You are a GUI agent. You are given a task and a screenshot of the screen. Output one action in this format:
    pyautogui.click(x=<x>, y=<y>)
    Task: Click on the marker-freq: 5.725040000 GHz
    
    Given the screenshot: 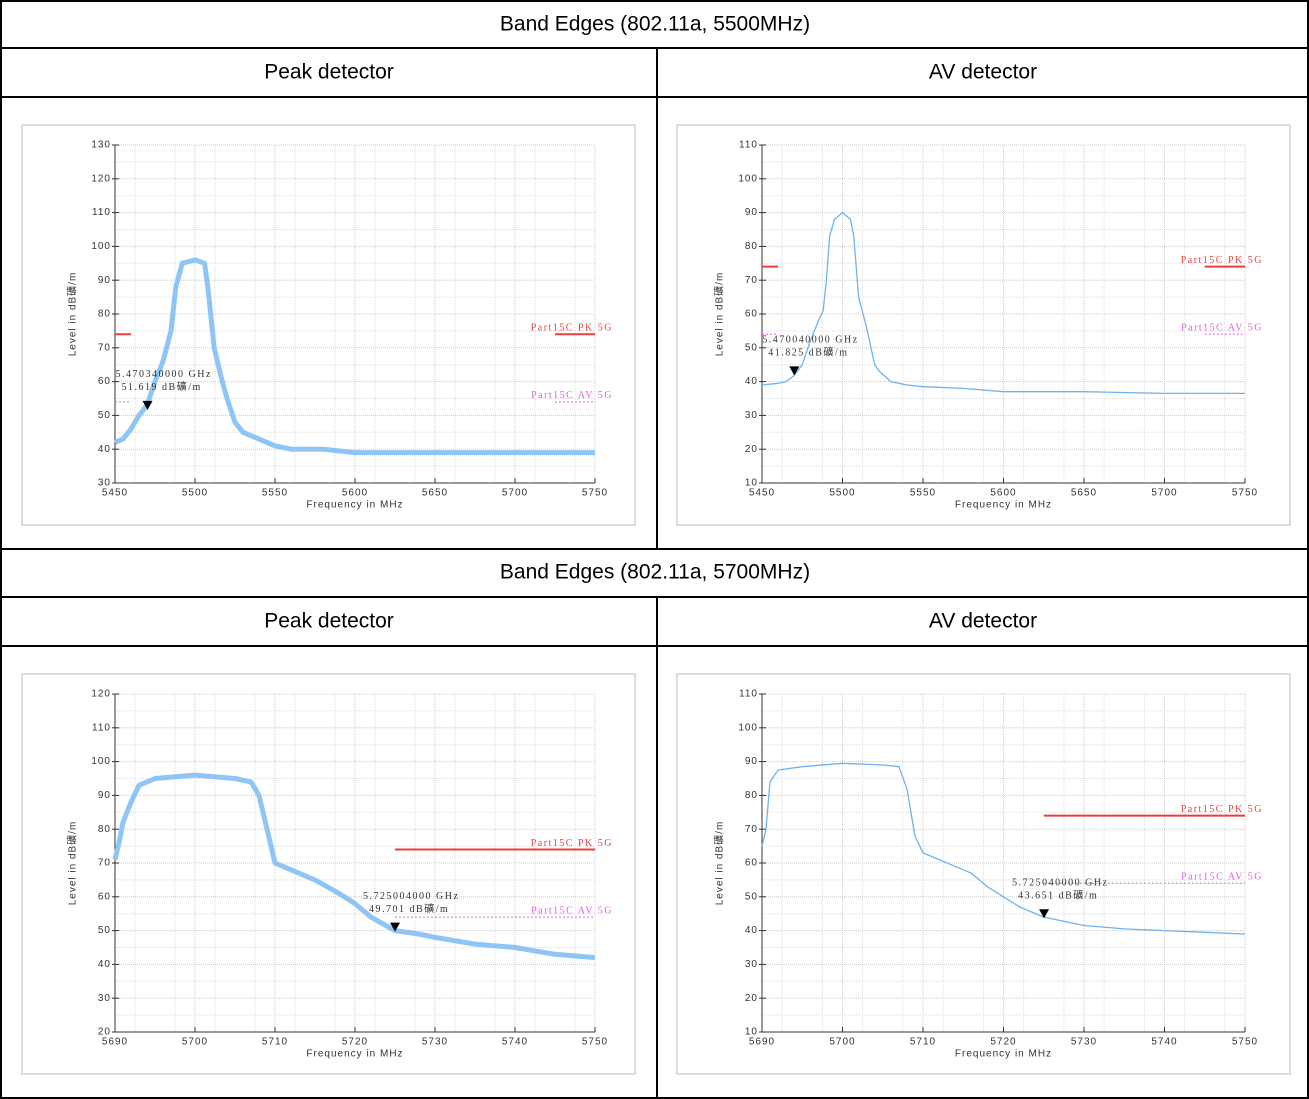 What is the action you would take?
    pyautogui.click(x=1060, y=883)
    